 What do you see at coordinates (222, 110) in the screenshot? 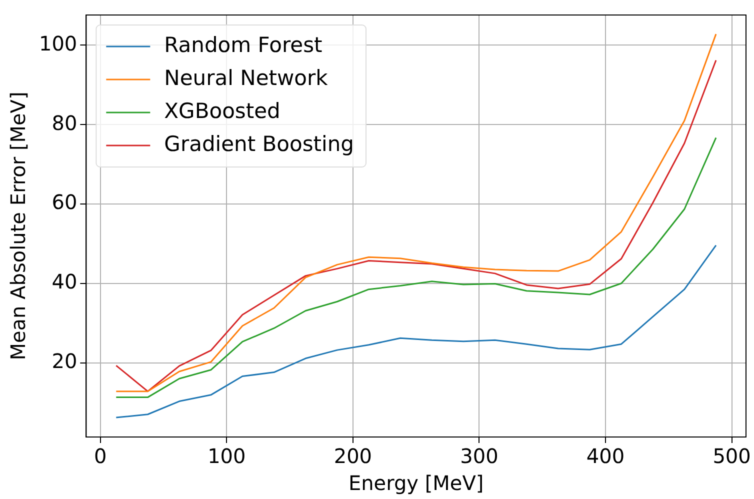
I see `legend-label: XGBoosted` at bounding box center [222, 110].